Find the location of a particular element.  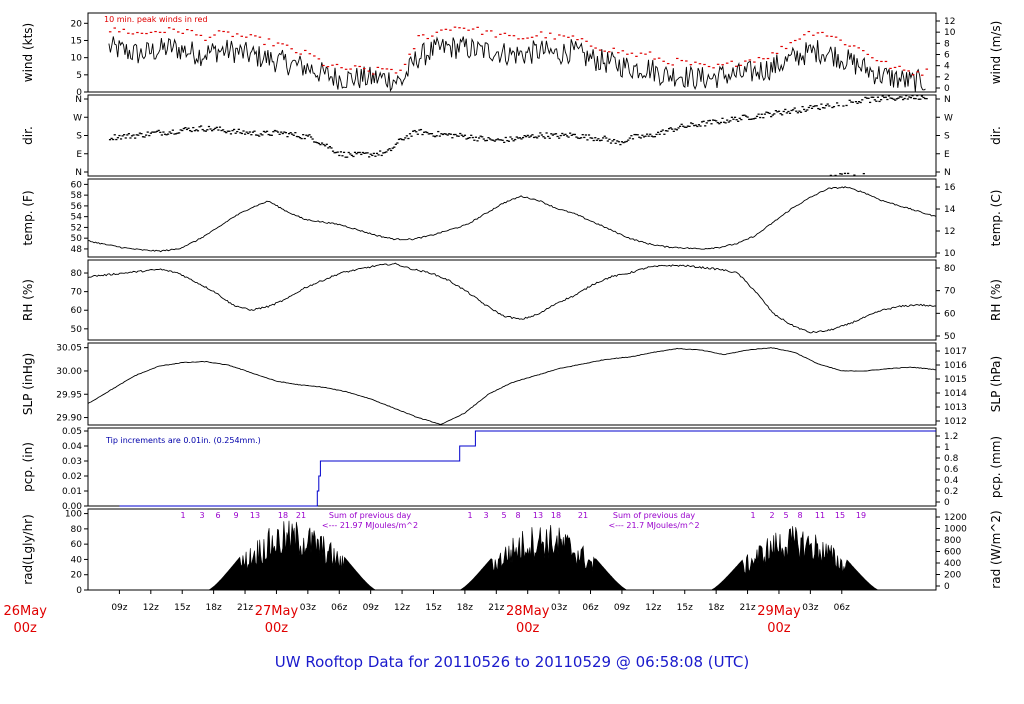

hour-mark: 3 is located at coordinates (485, 515).